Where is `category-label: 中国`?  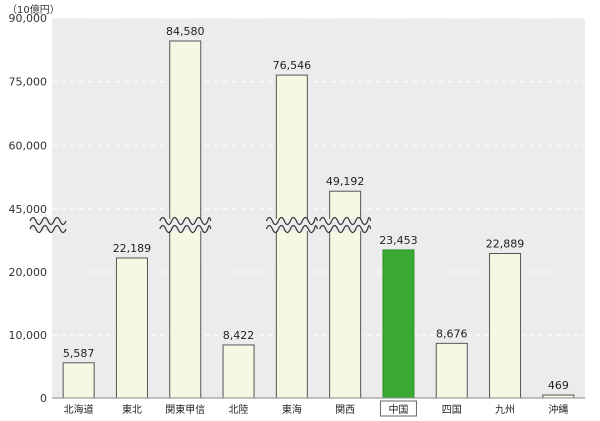 category-label: 中国 is located at coordinates (398, 409).